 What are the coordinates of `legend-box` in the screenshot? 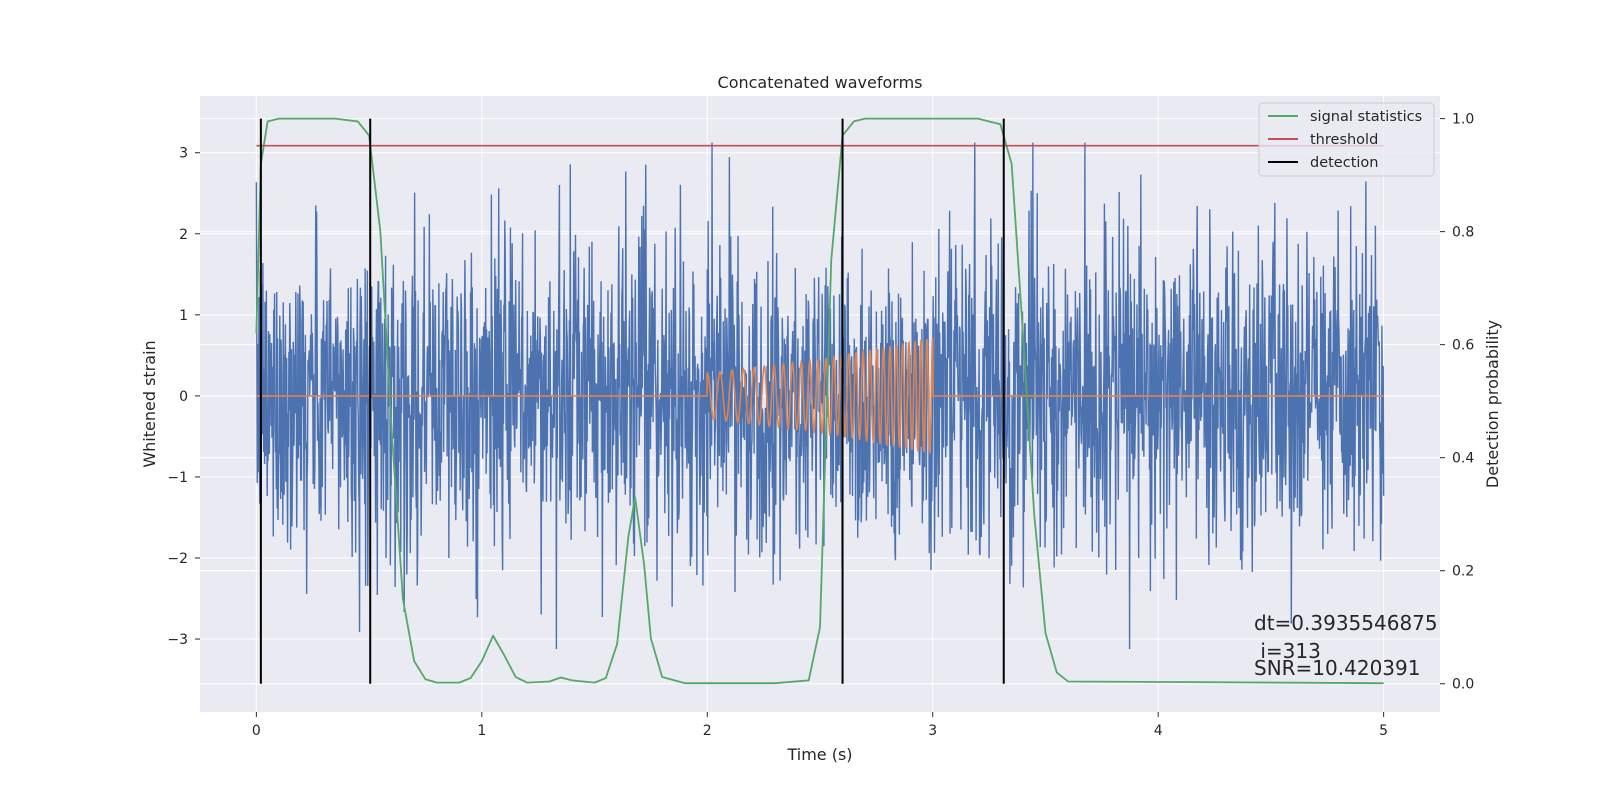 It's located at (1346, 139).